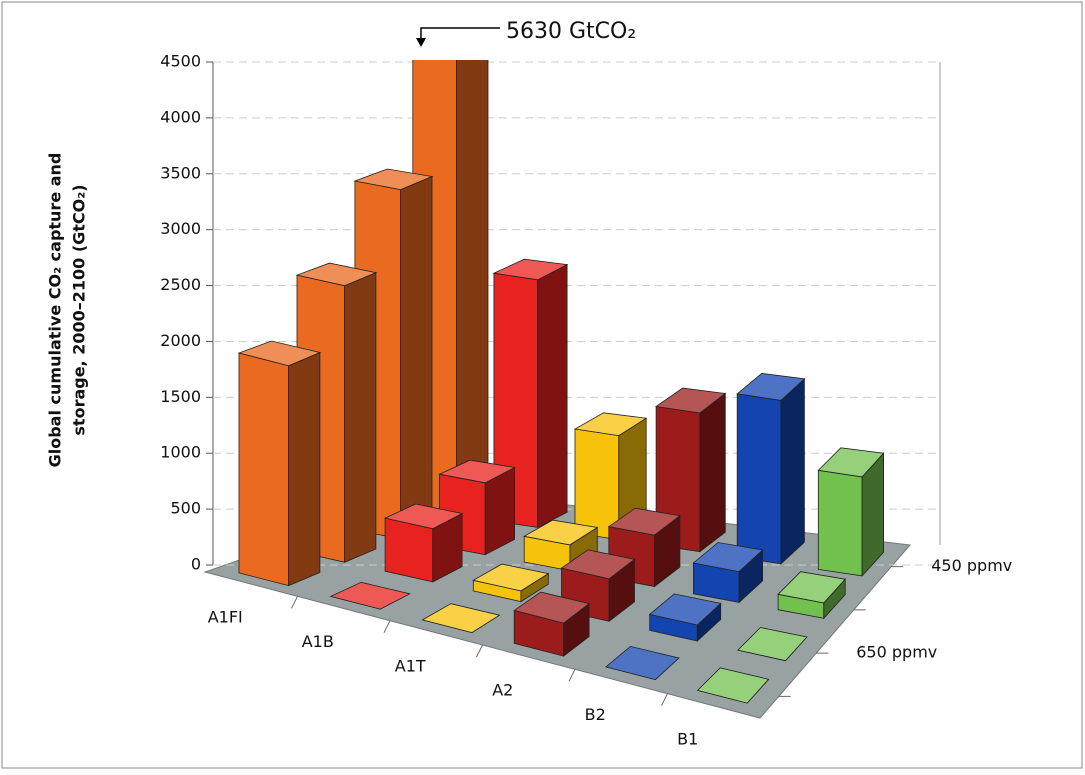  What do you see at coordinates (460, 33) in the screenshot?
I see `annotation-arrow` at bounding box center [460, 33].